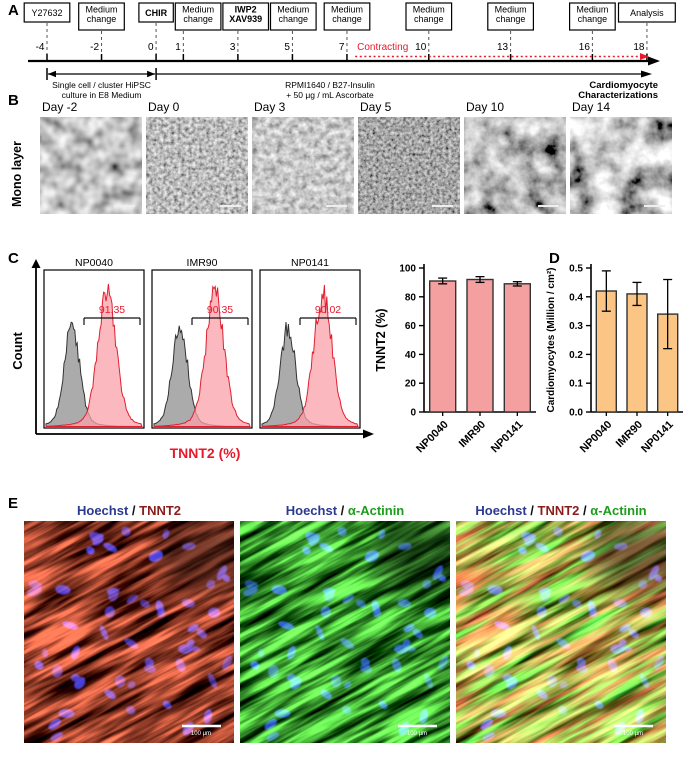 The image size is (688, 759). I want to click on day-number: 5, so click(287, 47).